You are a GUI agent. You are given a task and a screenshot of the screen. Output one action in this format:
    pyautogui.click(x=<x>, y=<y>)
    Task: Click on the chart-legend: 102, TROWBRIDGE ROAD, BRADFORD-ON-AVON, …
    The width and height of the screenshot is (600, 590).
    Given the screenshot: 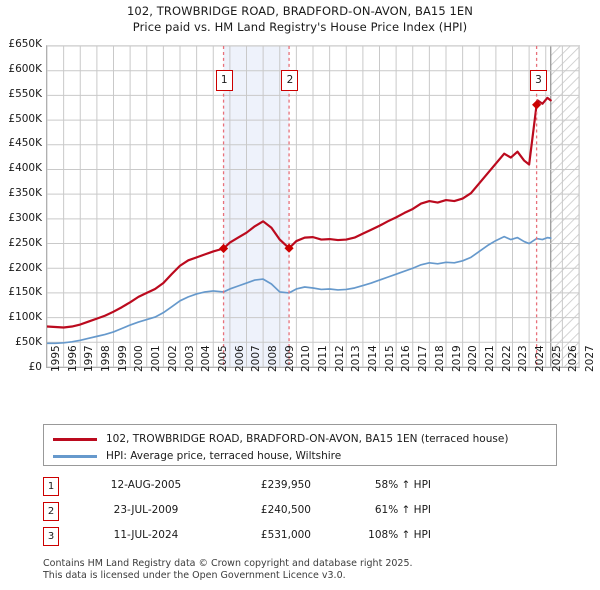 What is the action you would take?
    pyautogui.click(x=300, y=445)
    